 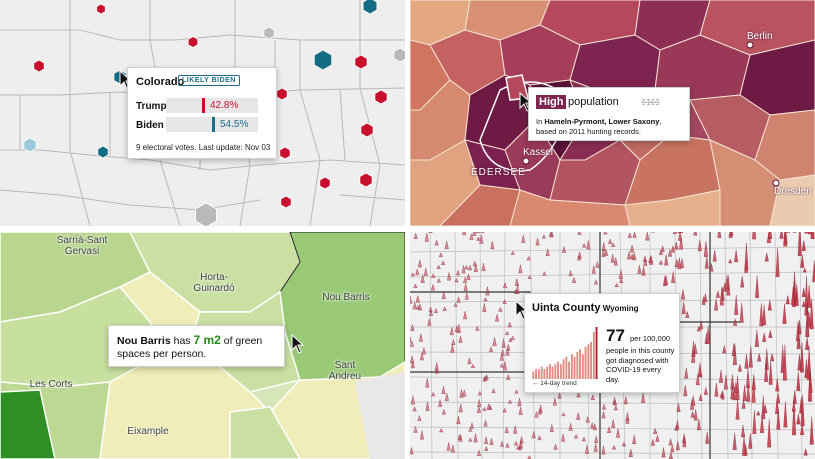 What do you see at coordinates (190, 347) in the screenshot?
I see `tooltip-rest: of green spaces per person.` at bounding box center [190, 347].